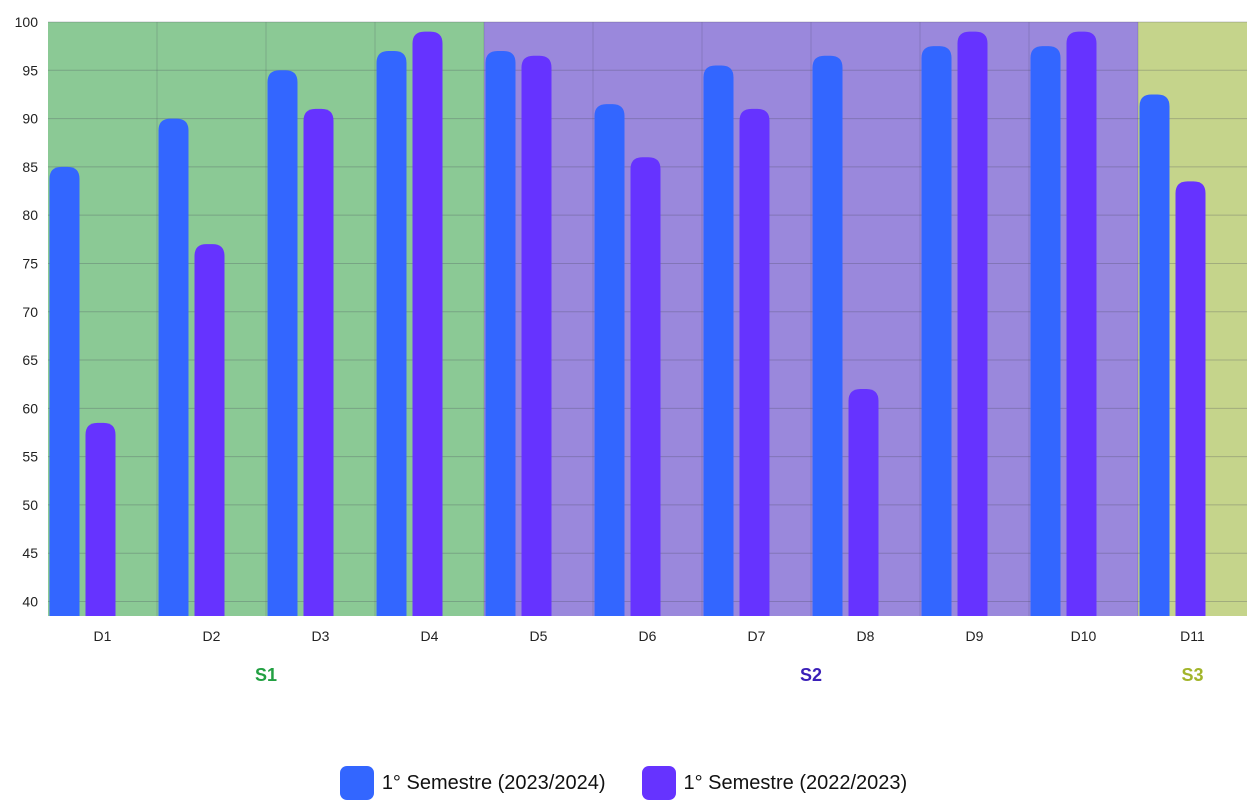 The height and width of the screenshot is (800, 1247). Describe the element at coordinates (795, 782) in the screenshot. I see `legend-label-series-2: 1° Semestre (2022/2023)` at that location.